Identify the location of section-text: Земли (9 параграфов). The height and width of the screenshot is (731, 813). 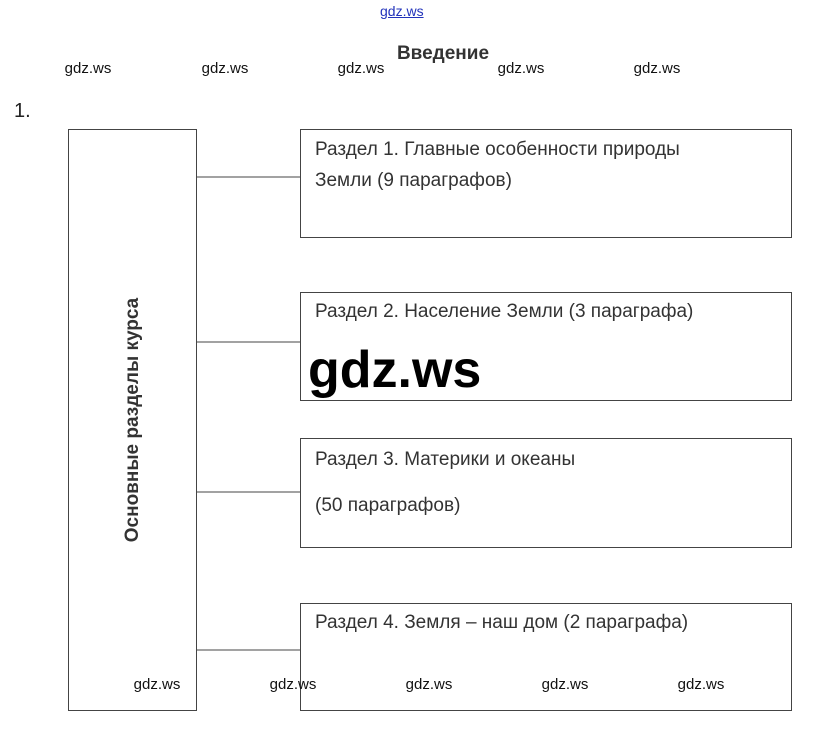
(413, 180).